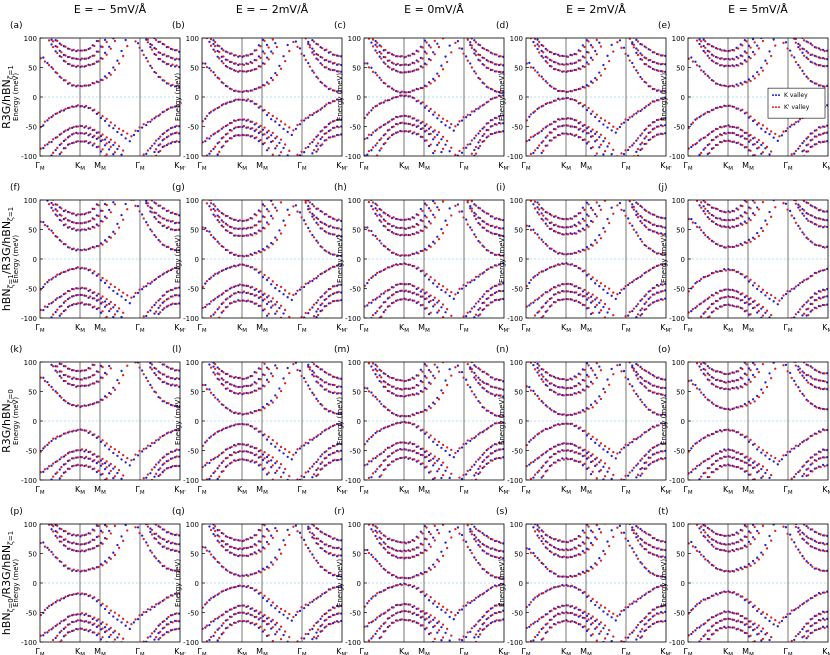  I want to click on x-tick-label: ΓM, so click(787, 166).